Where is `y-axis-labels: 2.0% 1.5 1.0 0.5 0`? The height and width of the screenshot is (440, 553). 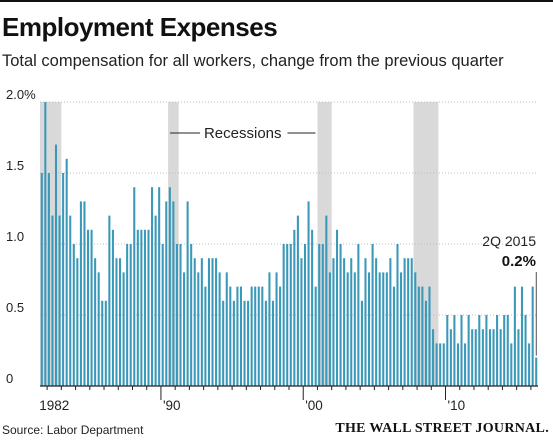
y-axis-labels: 2.0% 1.5 1.0 0.5 0 is located at coordinates (21, 236).